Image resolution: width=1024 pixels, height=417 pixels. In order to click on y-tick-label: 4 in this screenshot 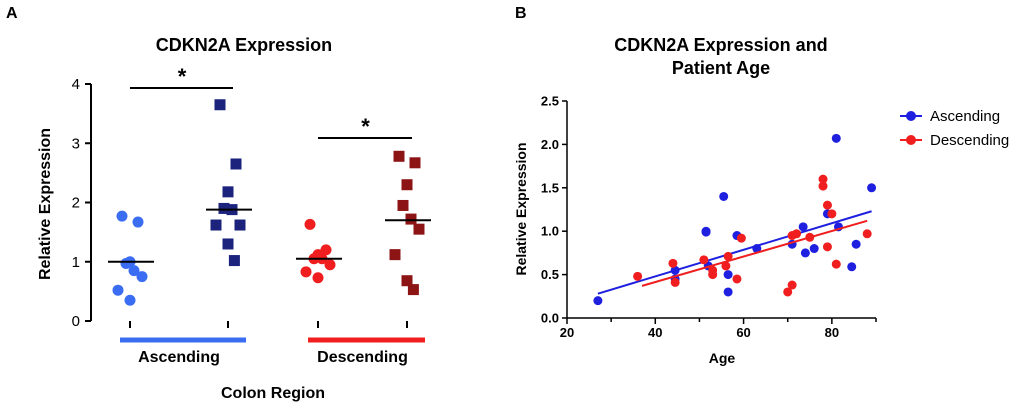, I will do `click(76, 84)`.